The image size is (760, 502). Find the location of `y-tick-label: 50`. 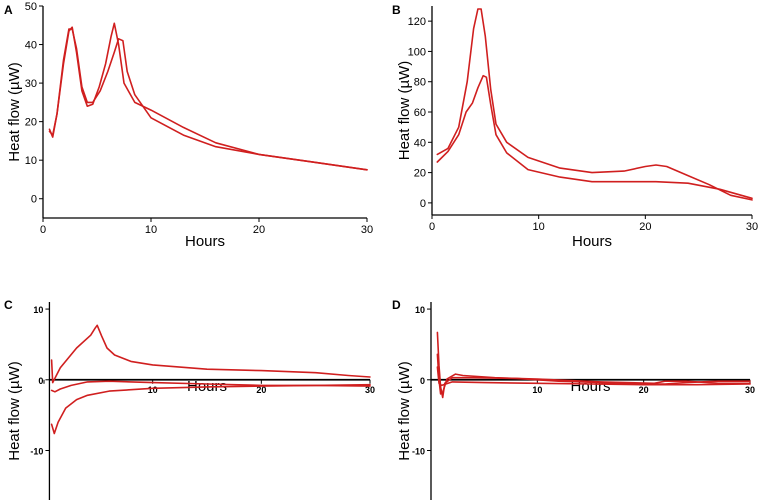

y-tick-label: 50 is located at coordinates (31, 7).